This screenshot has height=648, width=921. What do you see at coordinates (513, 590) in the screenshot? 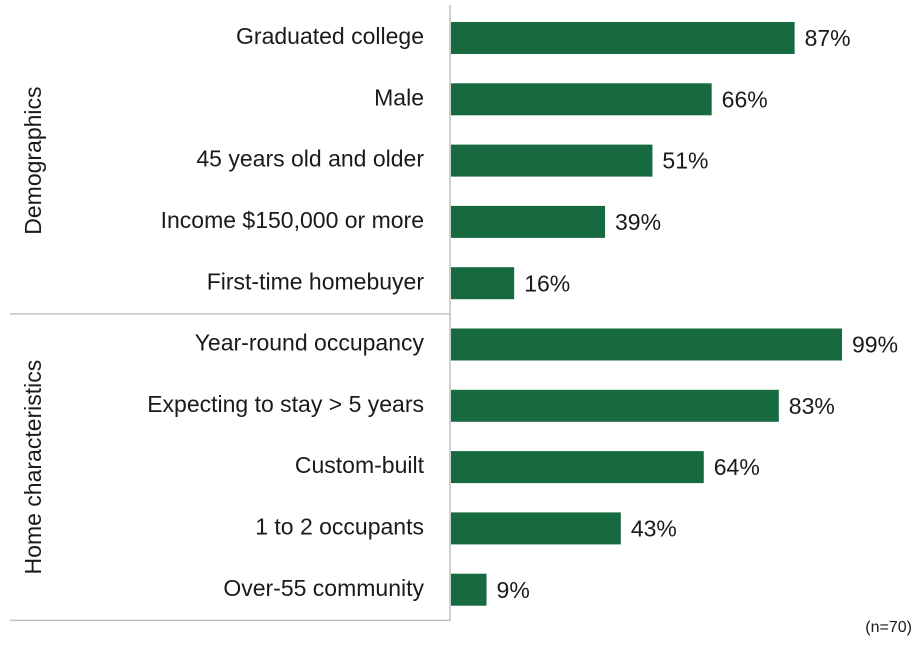
I see `value-label: 9%` at bounding box center [513, 590].